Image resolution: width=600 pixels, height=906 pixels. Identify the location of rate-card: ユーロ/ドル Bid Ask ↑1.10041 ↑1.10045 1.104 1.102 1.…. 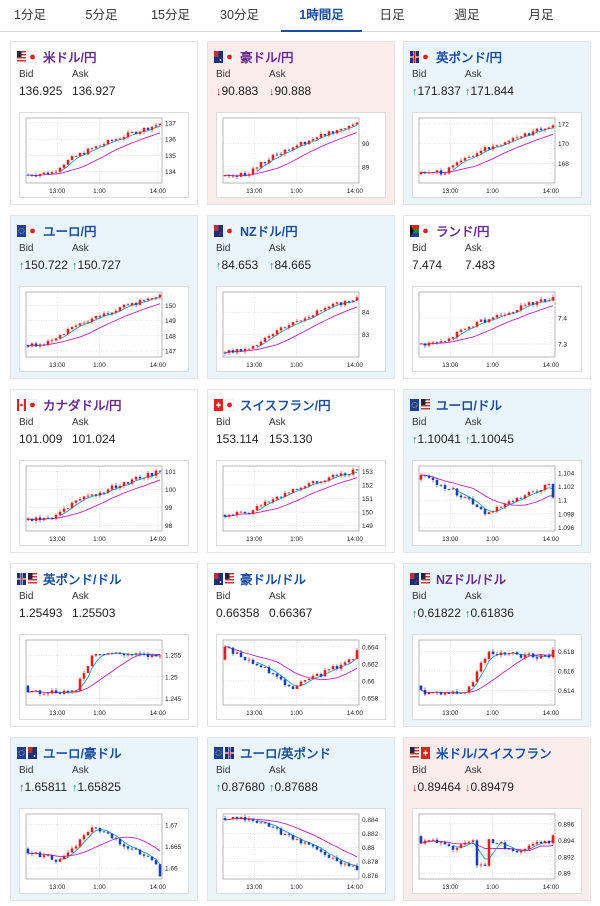
(497, 471).